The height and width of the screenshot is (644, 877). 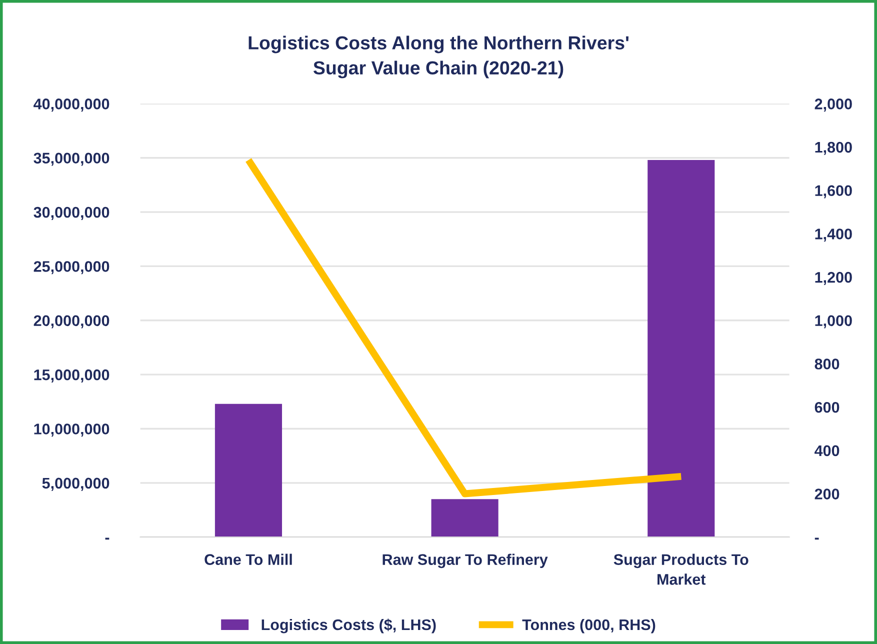 What do you see at coordinates (833, 235) in the screenshot?
I see `y2-tick-label: 1,400` at bounding box center [833, 235].